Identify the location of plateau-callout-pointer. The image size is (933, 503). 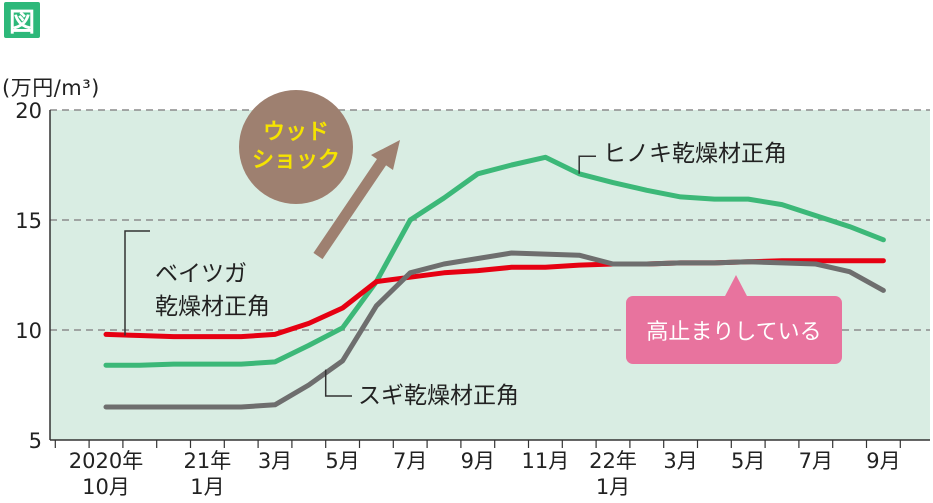
(736, 286).